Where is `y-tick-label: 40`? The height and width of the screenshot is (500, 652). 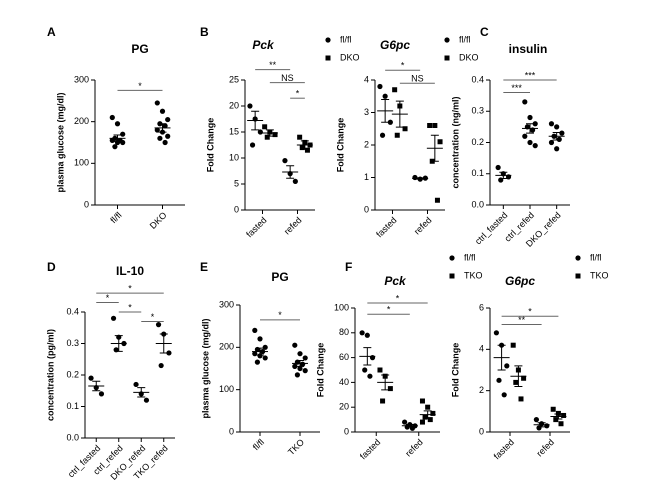 y-tick-label: 40 is located at coordinates (344, 382).